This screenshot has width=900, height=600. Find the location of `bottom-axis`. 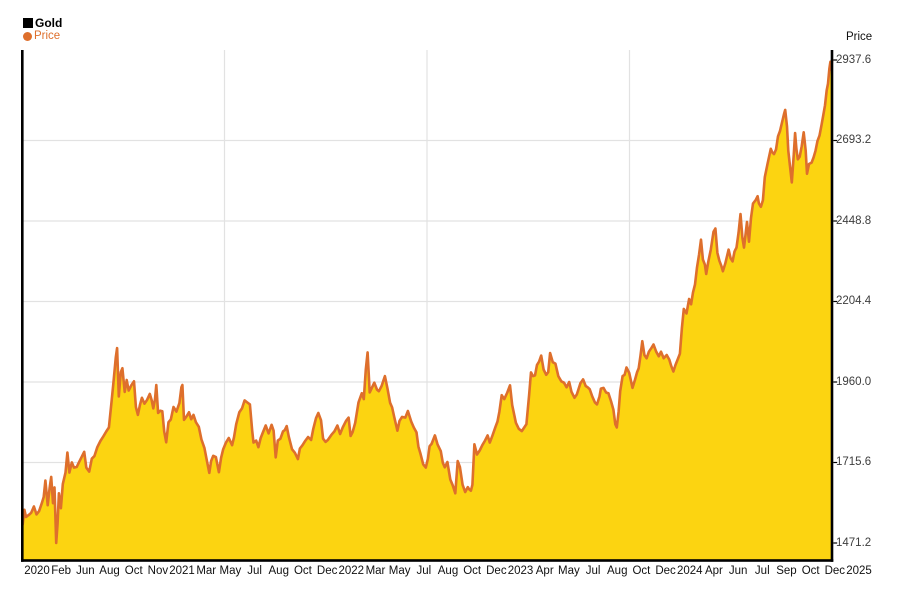

bottom-axis is located at coordinates (427, 560).